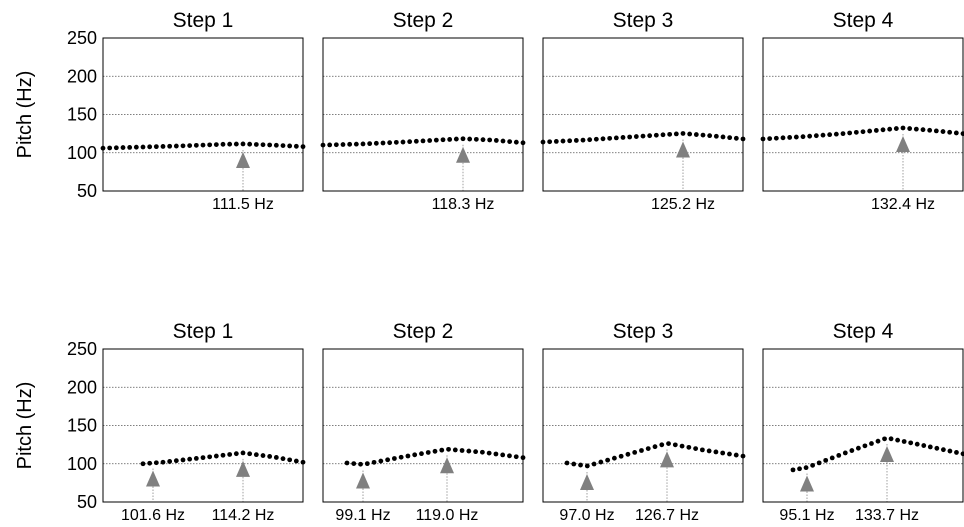  What do you see at coordinates (82, 115) in the screenshot?
I see `y-tick-label: 150` at bounding box center [82, 115].